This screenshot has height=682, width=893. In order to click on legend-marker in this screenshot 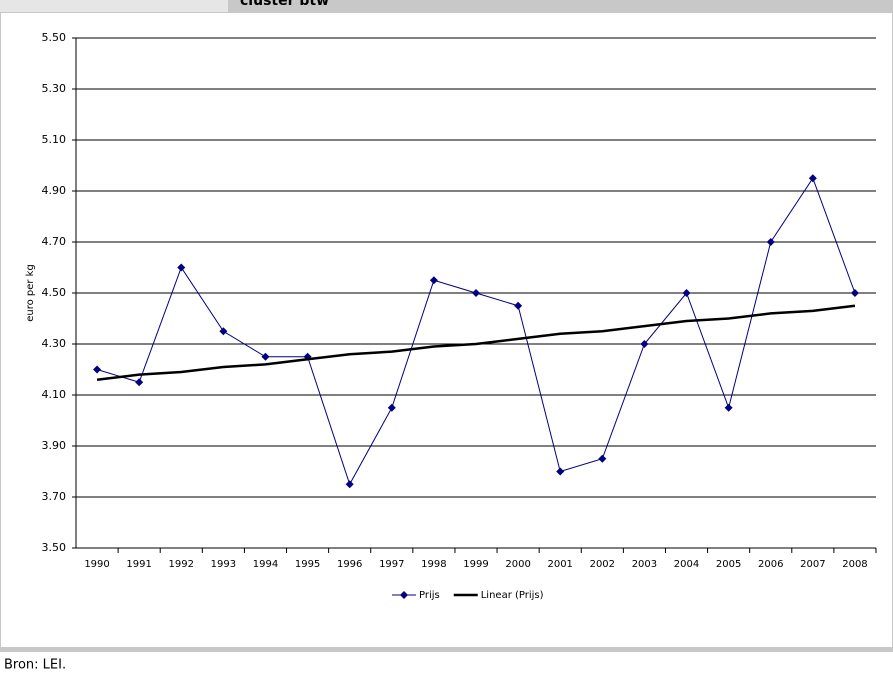, I will do `click(404, 595)`.